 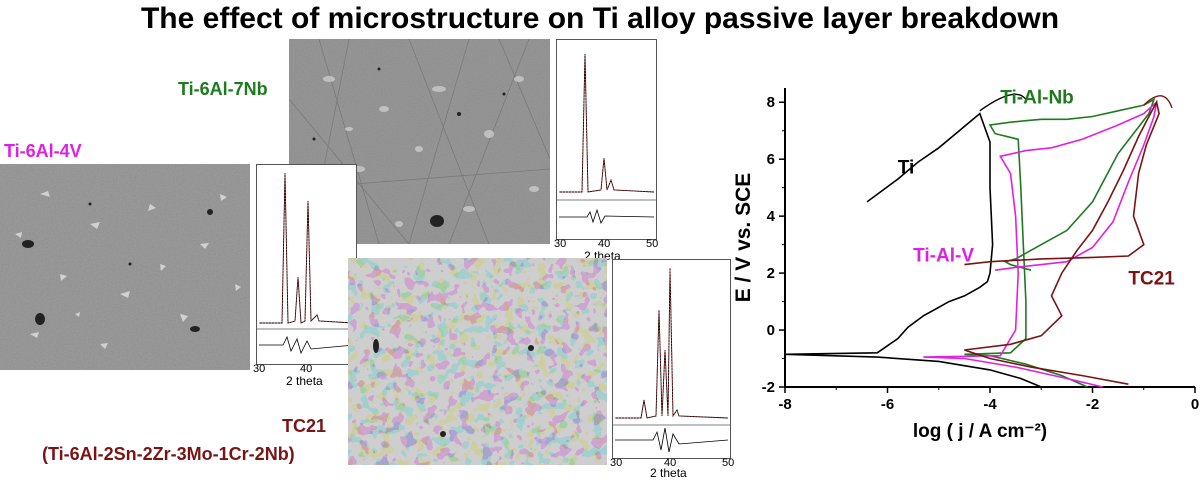 I want to click on series-line-ti, so click(x=913, y=250).